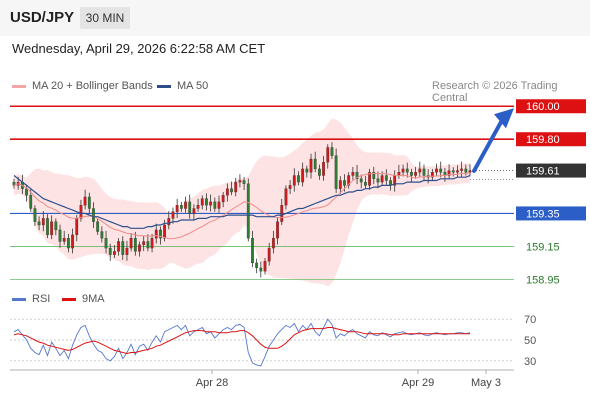  I want to click on legend-rsi: RSI, so click(31, 299).